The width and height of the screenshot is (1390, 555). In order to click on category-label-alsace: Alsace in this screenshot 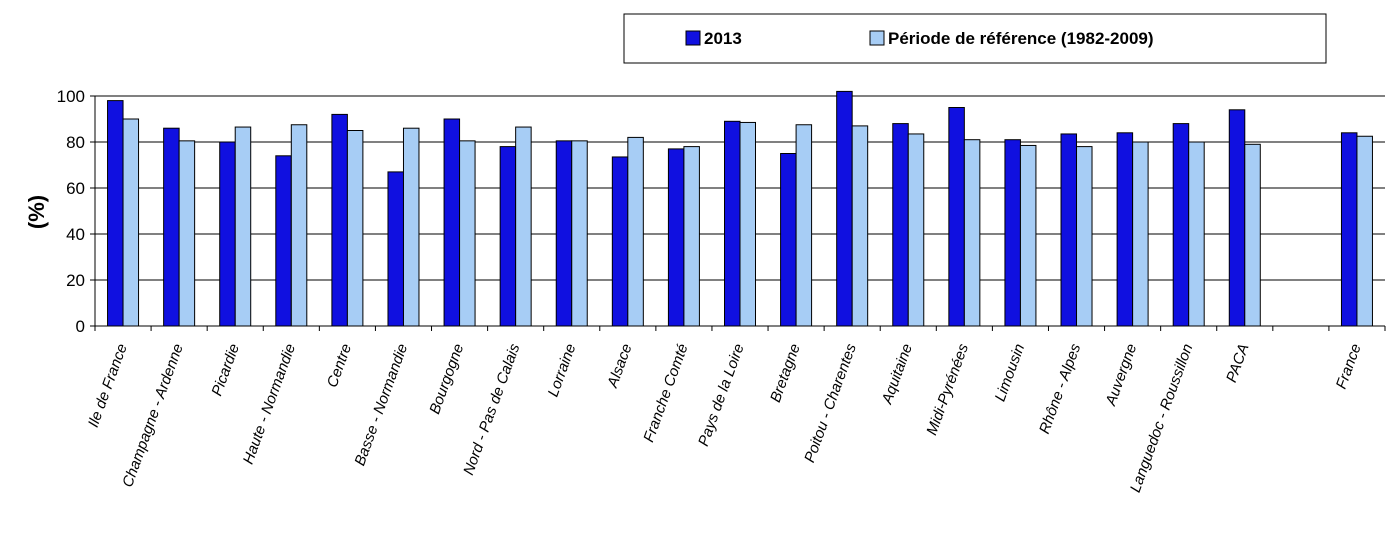, I will do `click(620, 366)`.